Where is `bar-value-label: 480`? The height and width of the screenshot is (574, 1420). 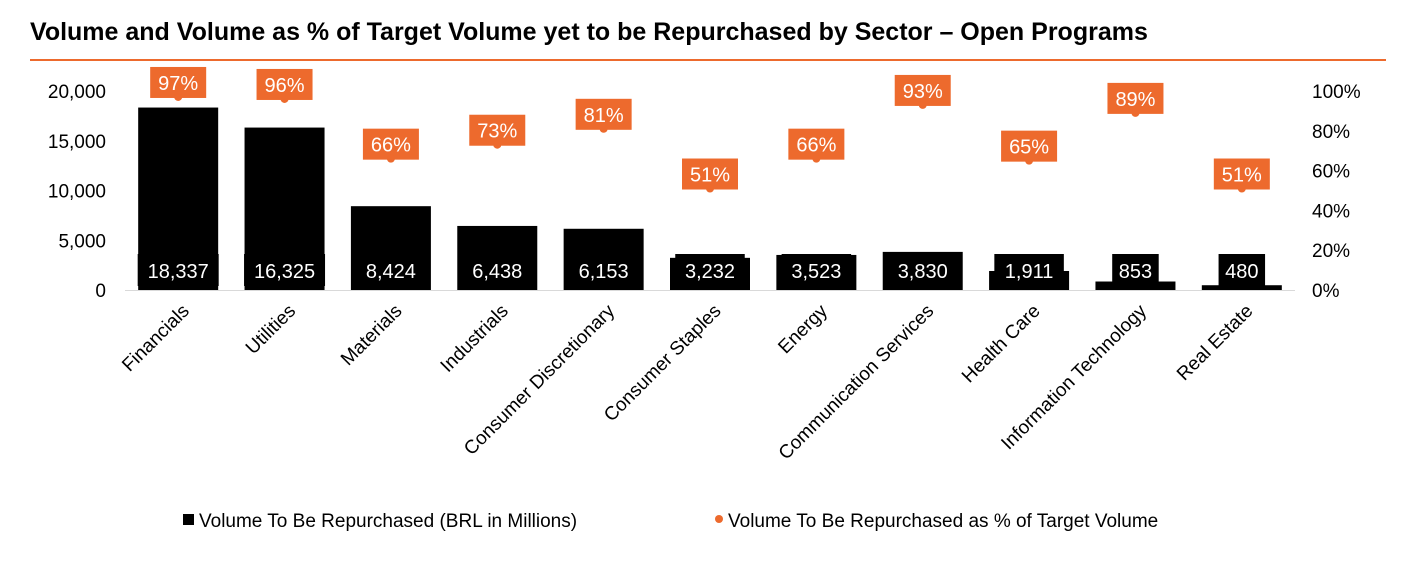
bar-value-label: 480 is located at coordinates (1241, 272).